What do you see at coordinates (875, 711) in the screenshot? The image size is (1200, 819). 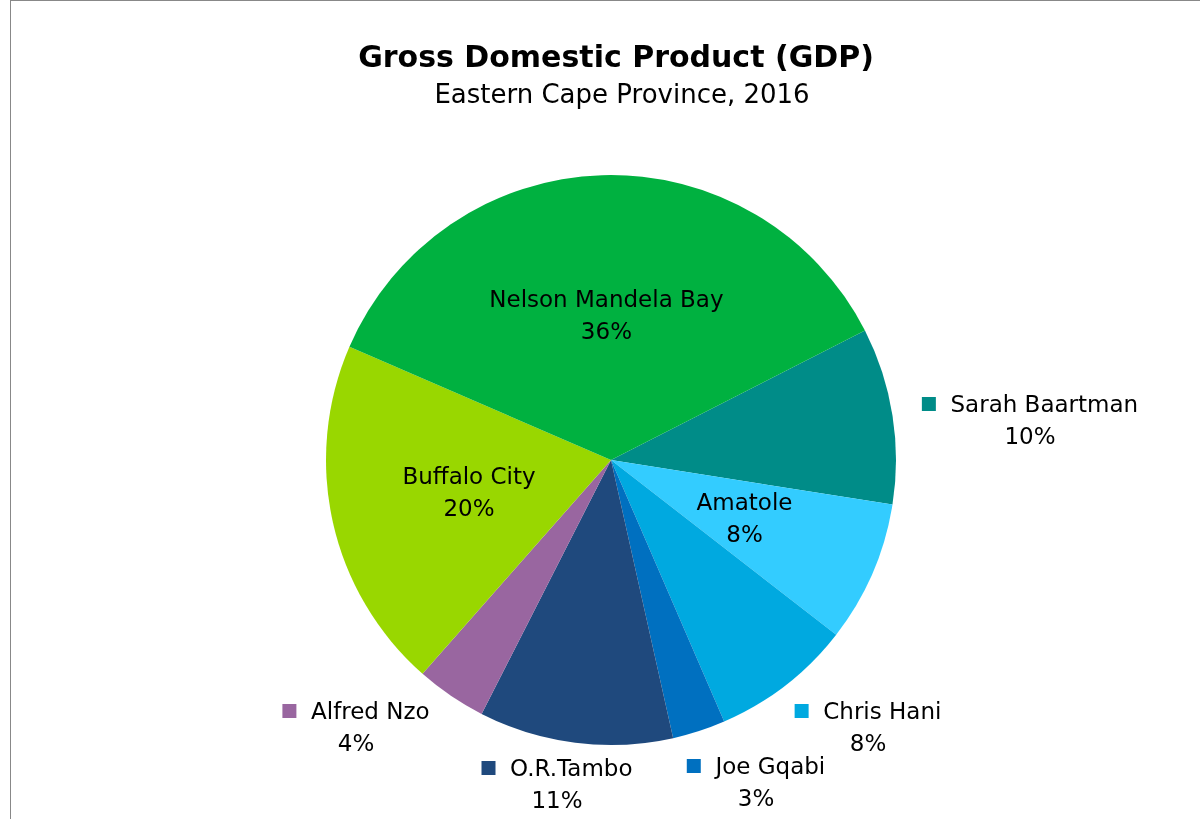 I see `legend-label: Chris Hani` at bounding box center [875, 711].